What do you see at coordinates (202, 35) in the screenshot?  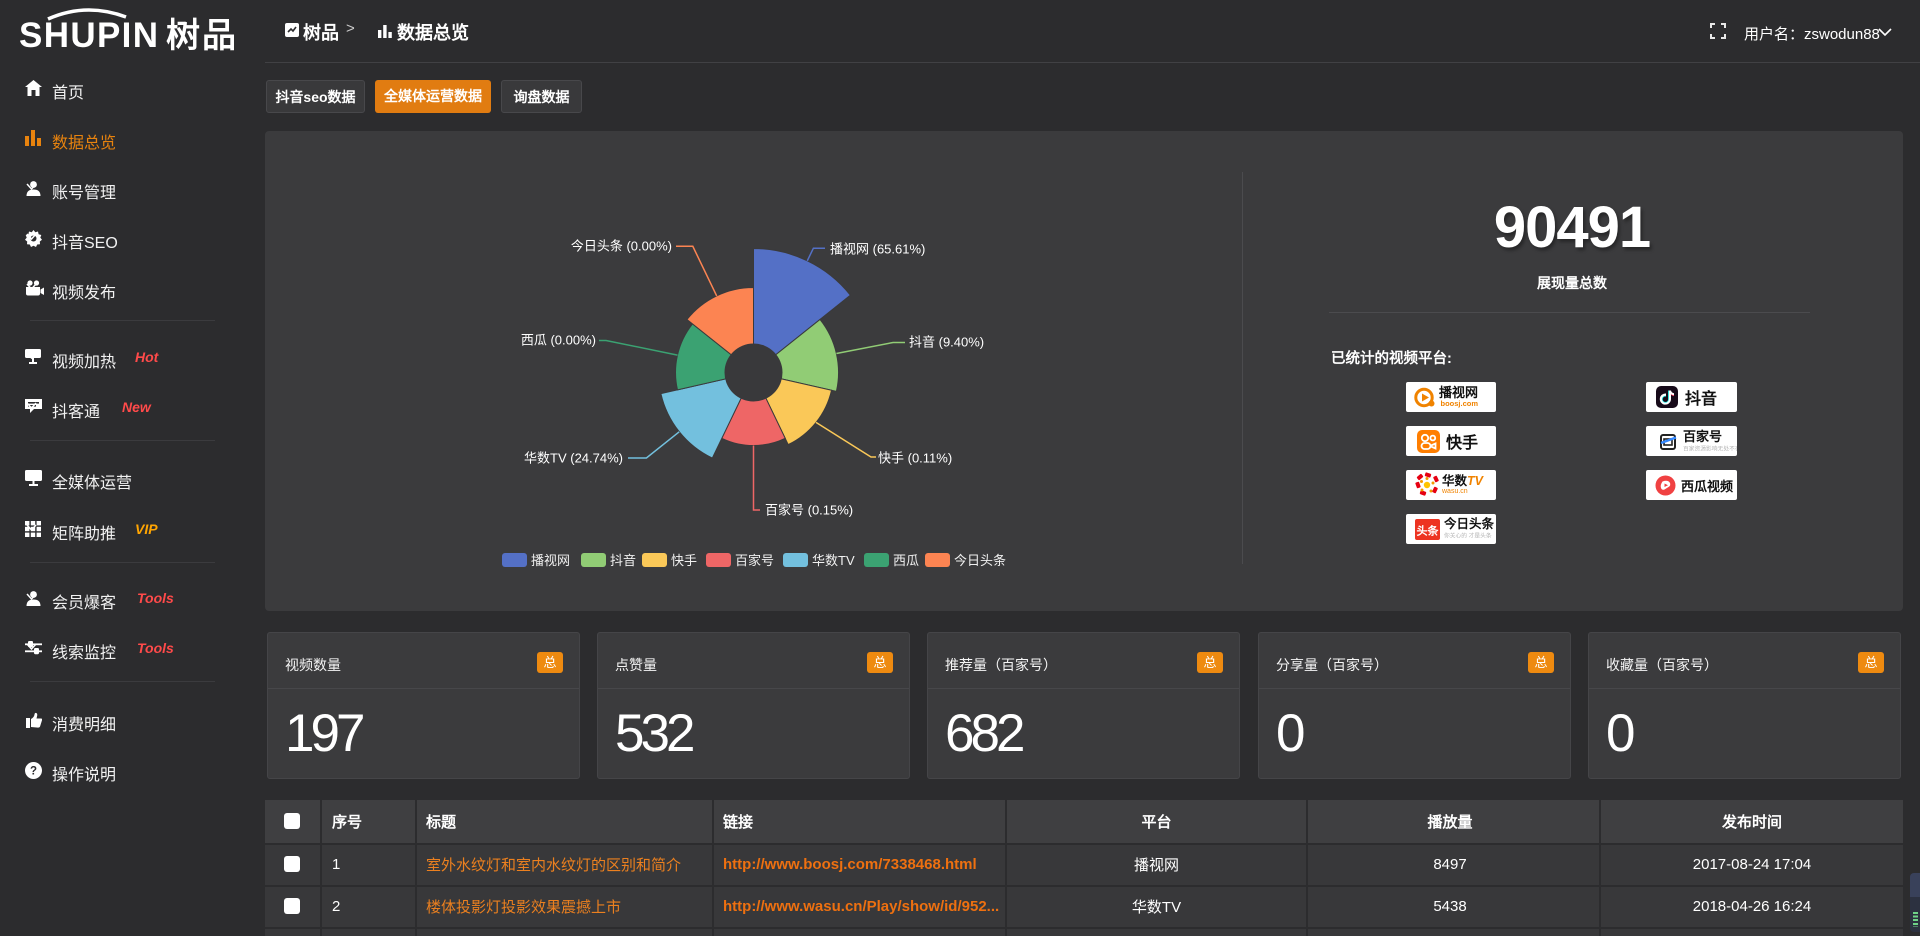 I see `svg-text: 树品` at bounding box center [202, 35].